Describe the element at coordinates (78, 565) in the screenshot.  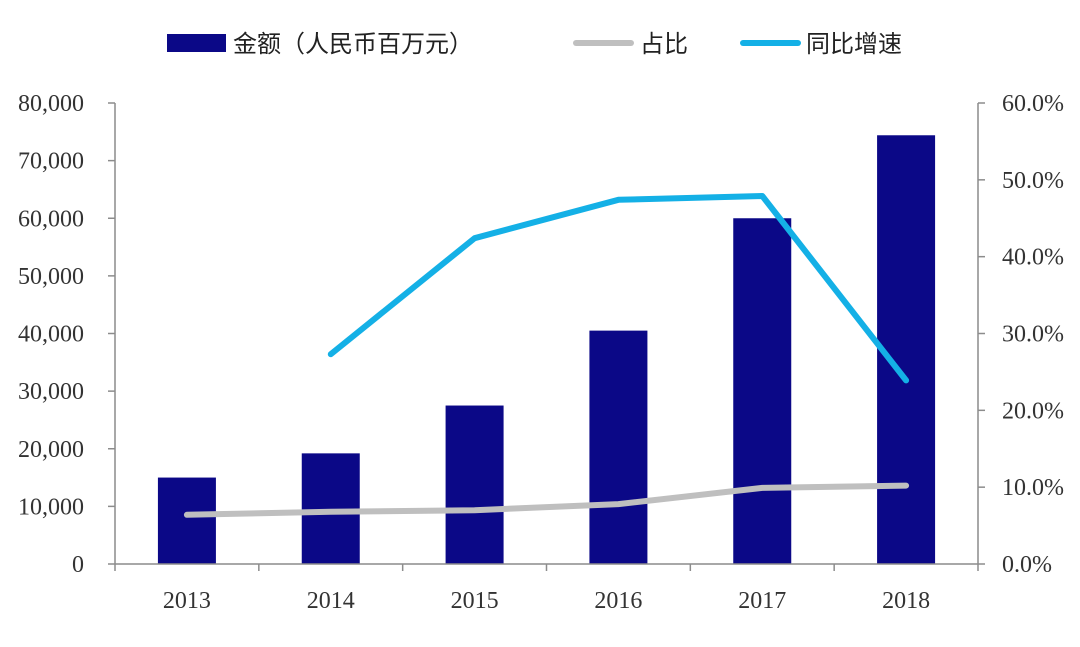
I see `left-axis-tick-label: 0` at that location.